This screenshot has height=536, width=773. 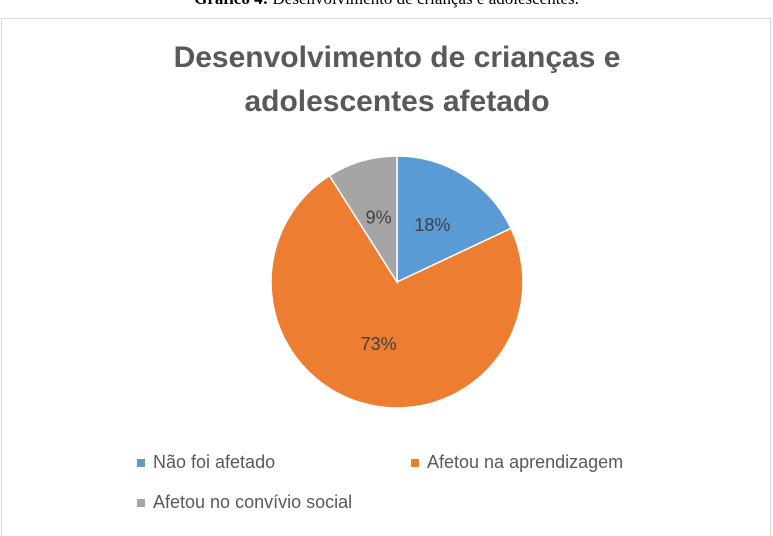 I want to click on data-label: 9%, so click(x=379, y=217).